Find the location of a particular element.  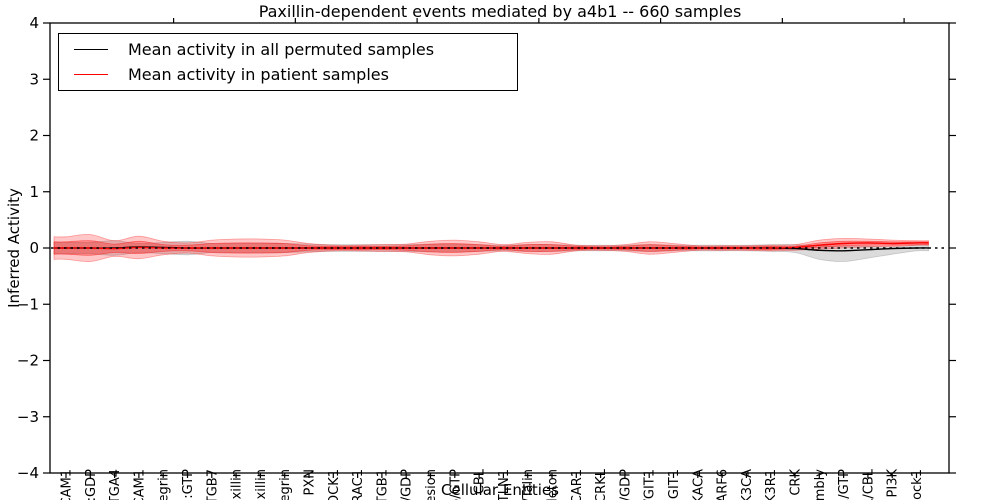

x-tick-label: PI3K is located at coordinates (893, 483).